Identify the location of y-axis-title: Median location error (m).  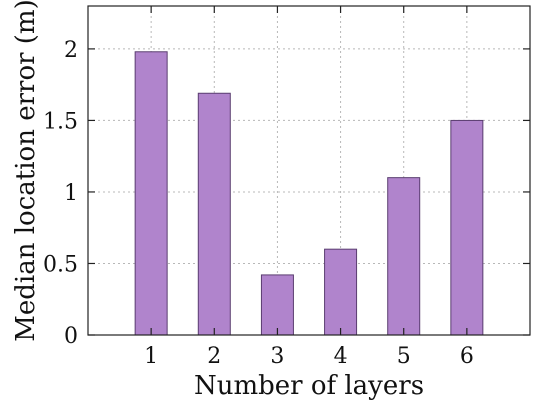
(26, 171).